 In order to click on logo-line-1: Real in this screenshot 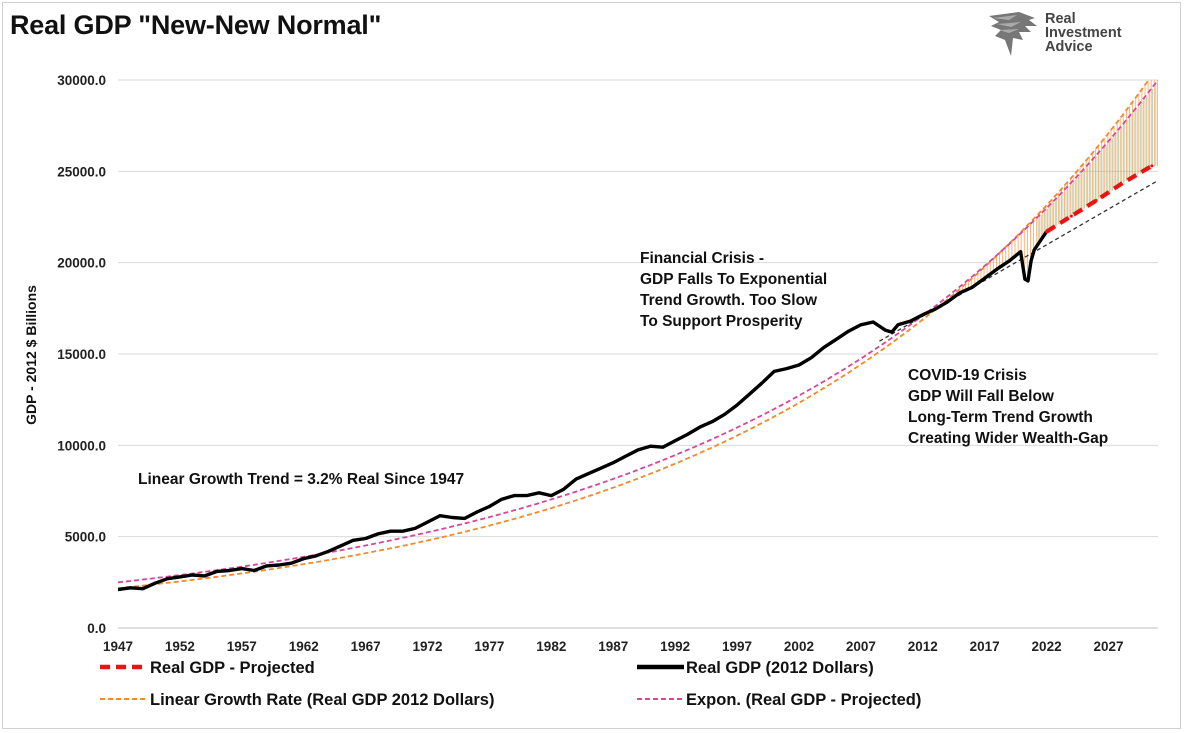, I will do `click(1060, 19)`.